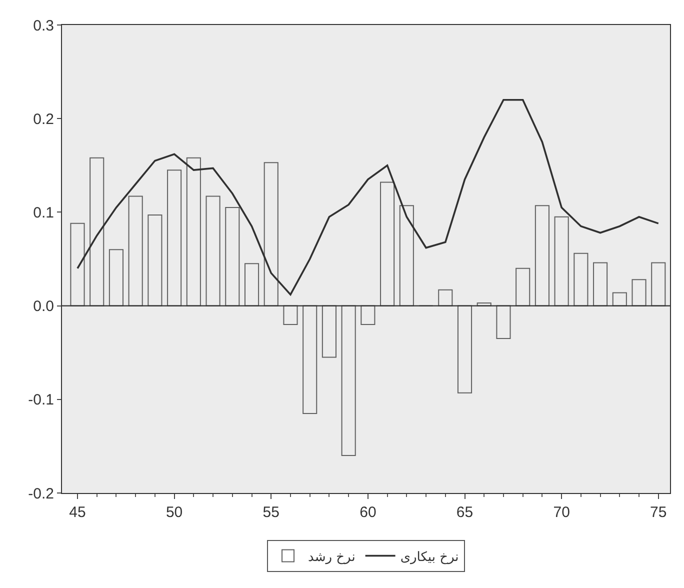 Image resolution: width=684 pixels, height=588 pixels. Describe the element at coordinates (429, 557) in the screenshot. I see `legend-label: نرخ بیکاری` at that location.